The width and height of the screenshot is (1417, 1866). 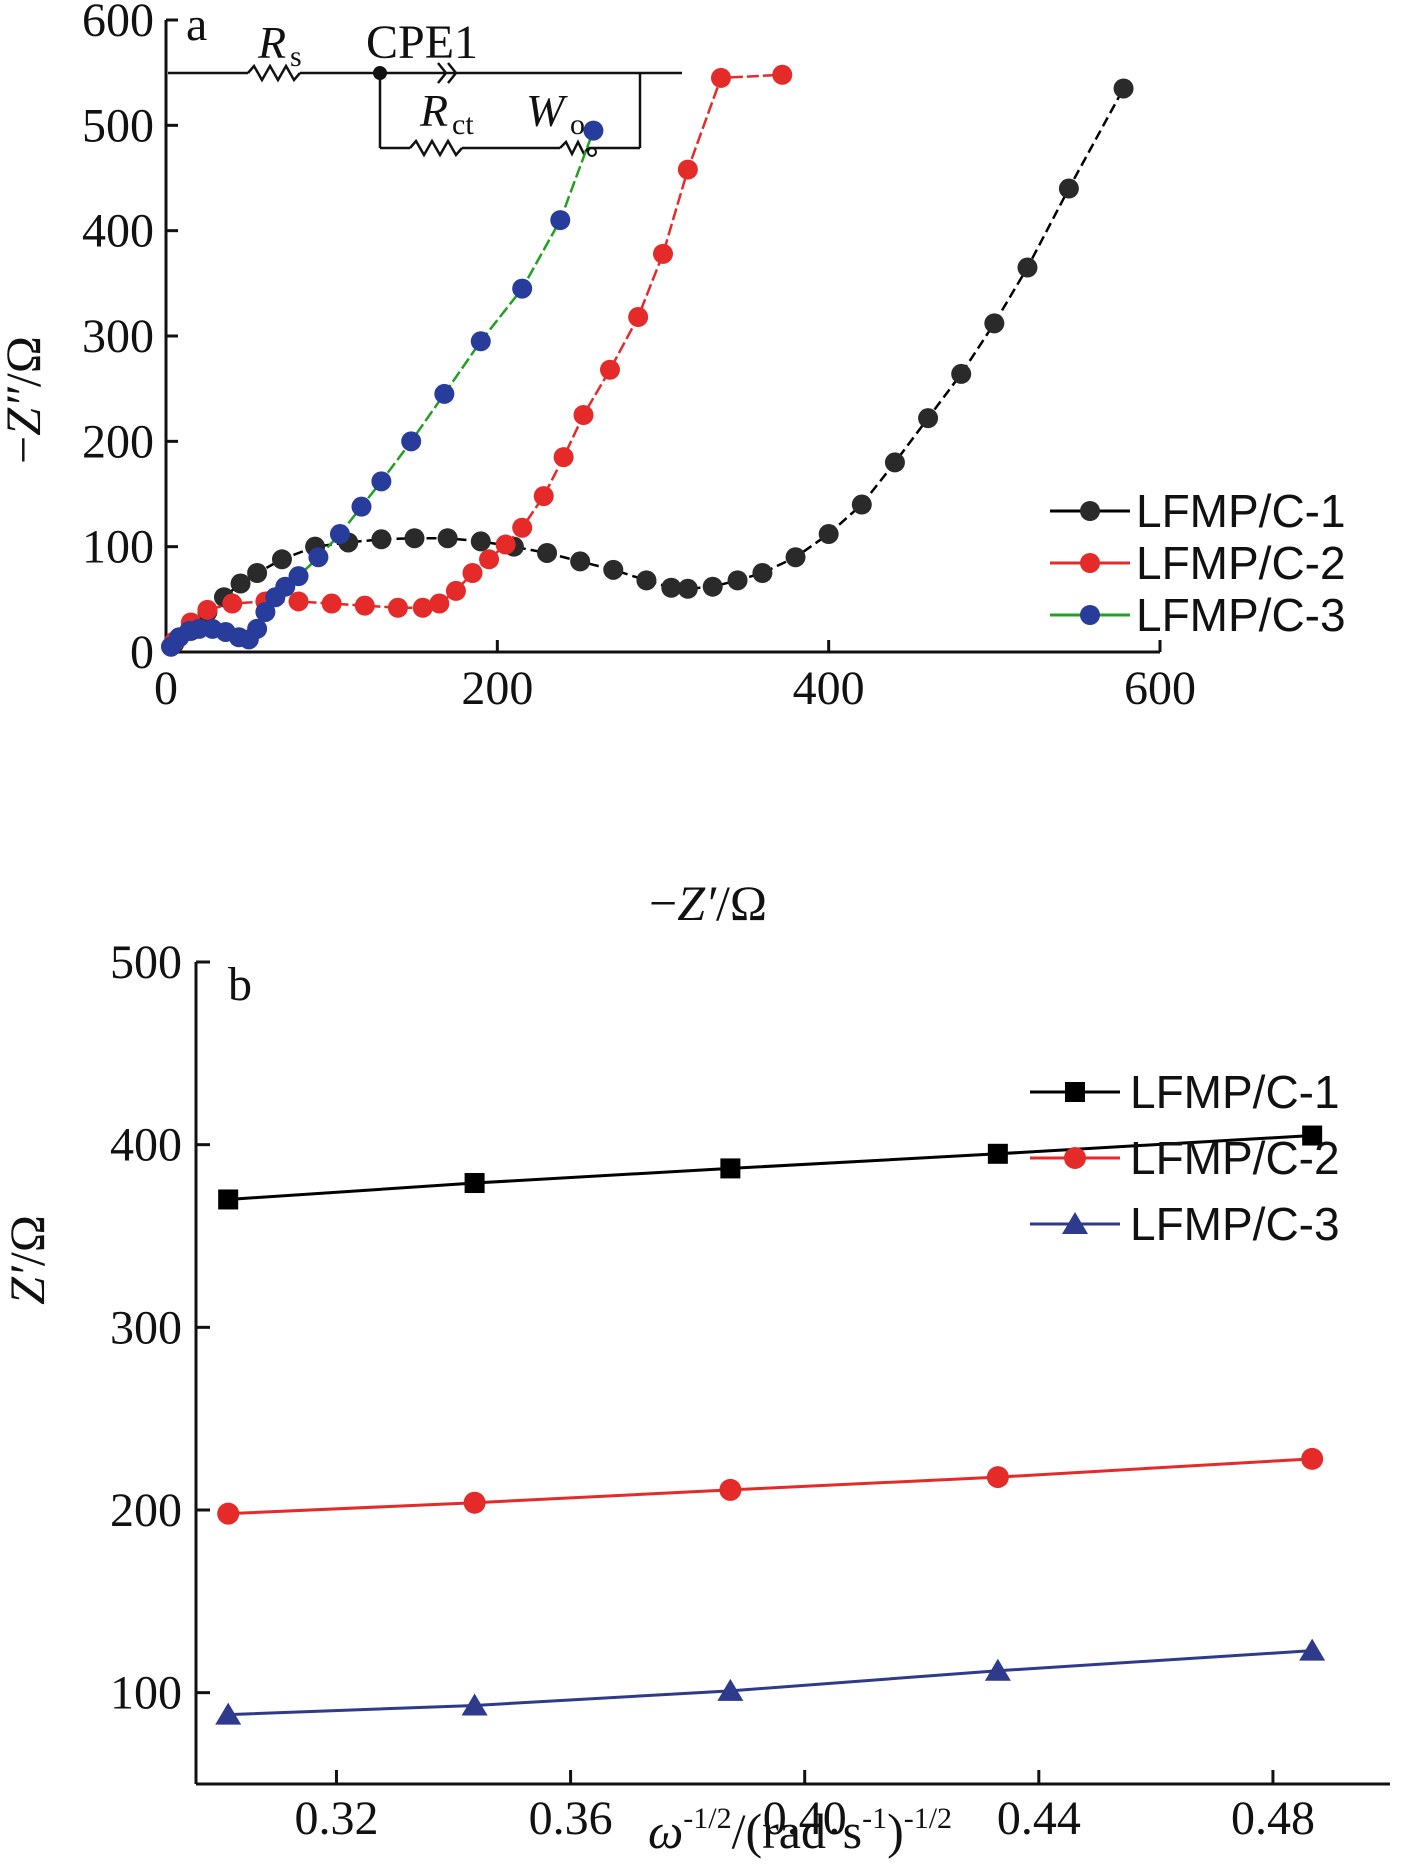 I want to click on panel-a-legend-label-1: LFMP/C-1, so click(x=1241, y=511).